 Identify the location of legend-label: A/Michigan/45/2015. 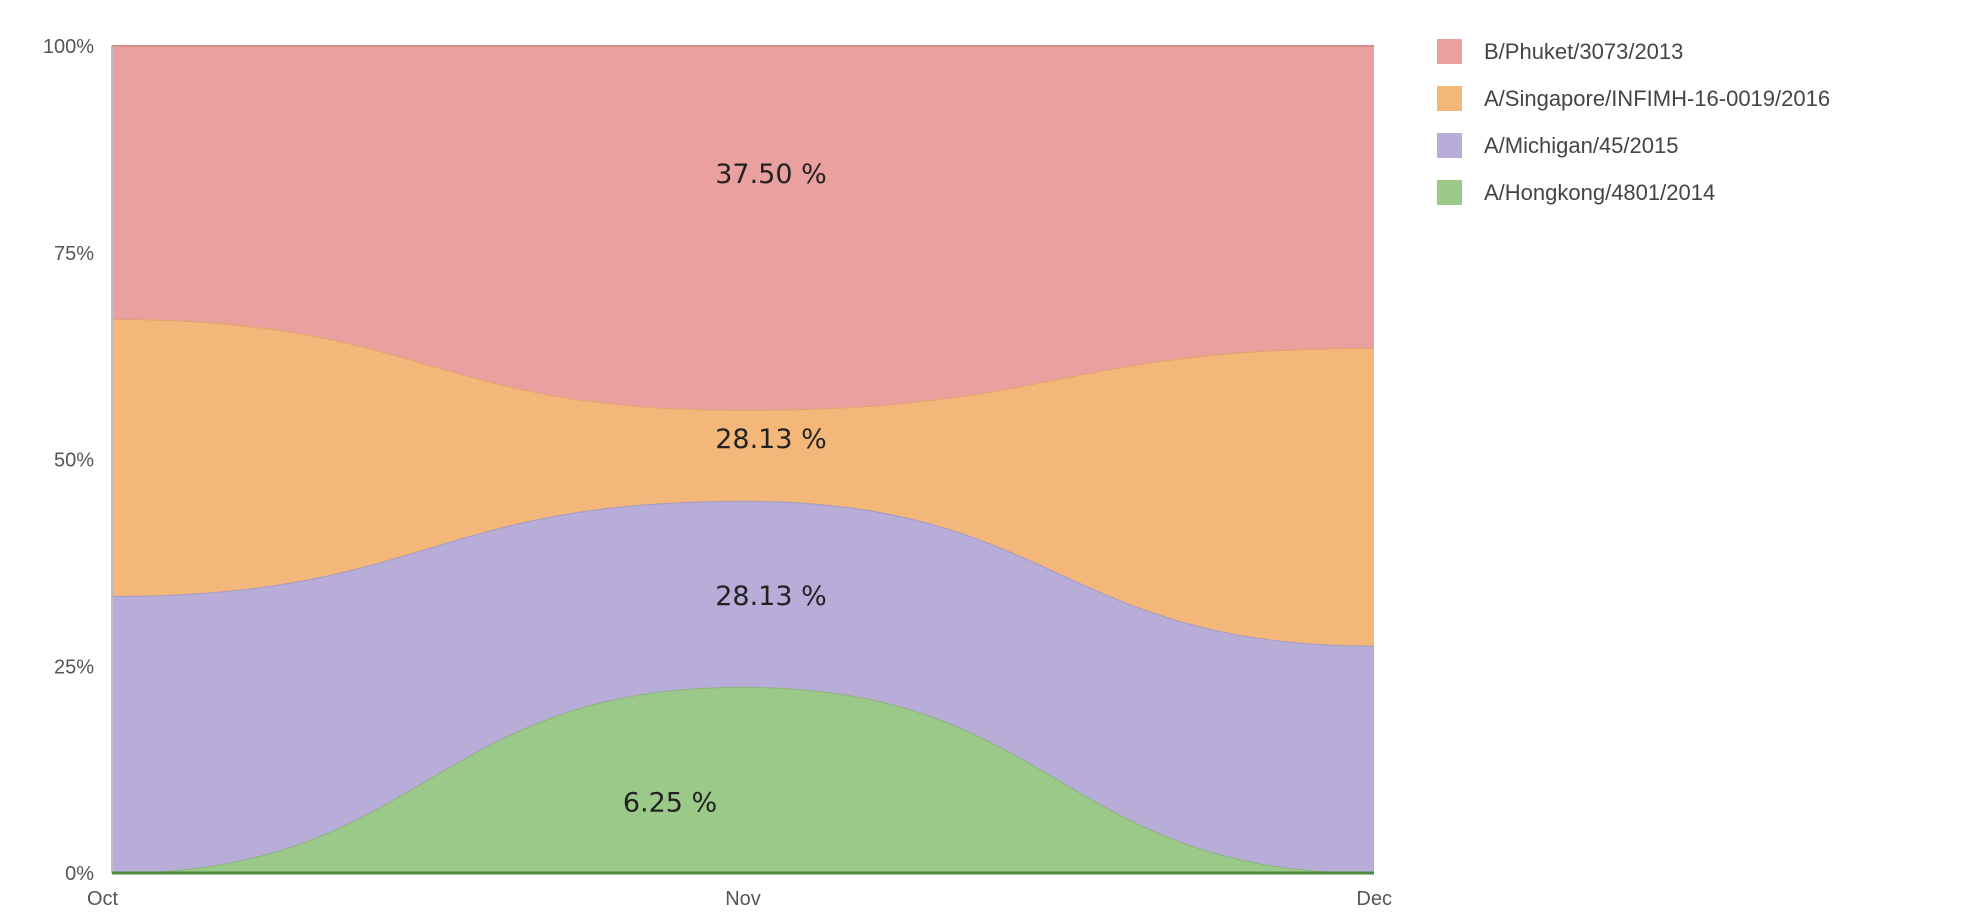
(1581, 145).